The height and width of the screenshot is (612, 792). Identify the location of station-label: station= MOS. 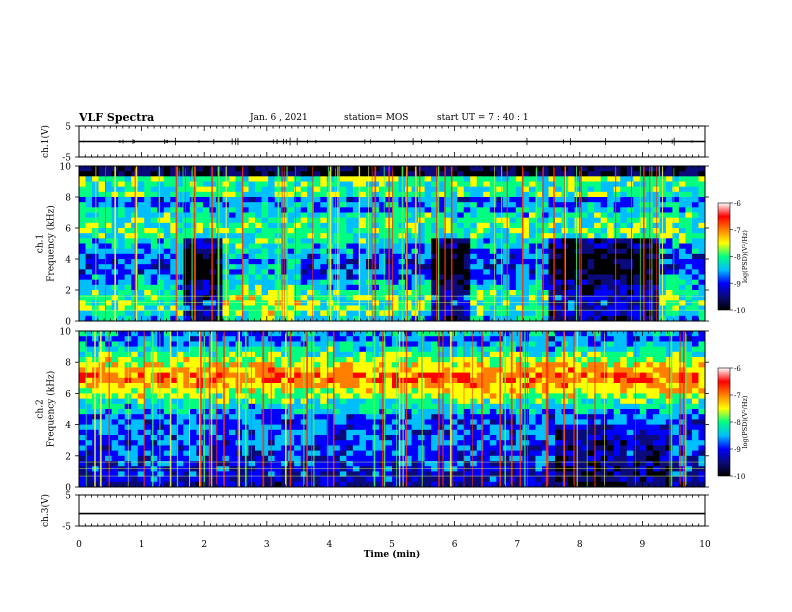
(376, 118).